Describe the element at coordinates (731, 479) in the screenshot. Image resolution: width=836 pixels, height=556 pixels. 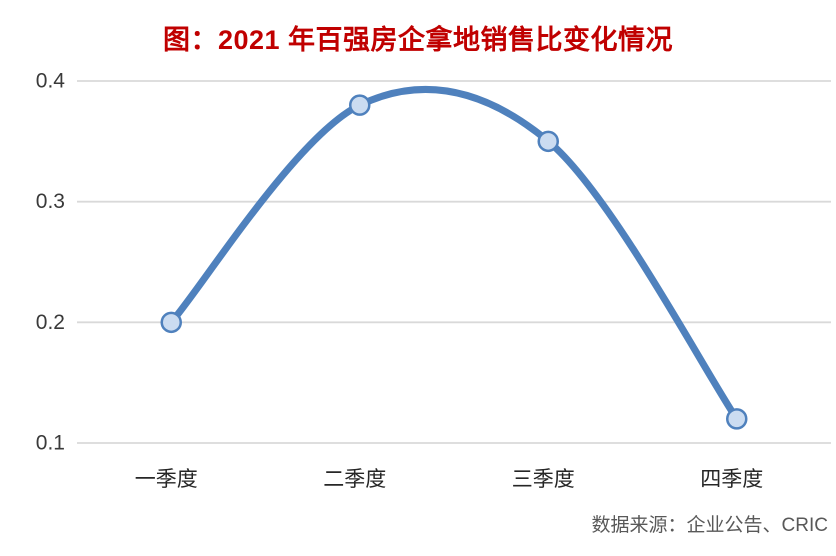
I see `x-axis-category-label: 四季度` at that location.